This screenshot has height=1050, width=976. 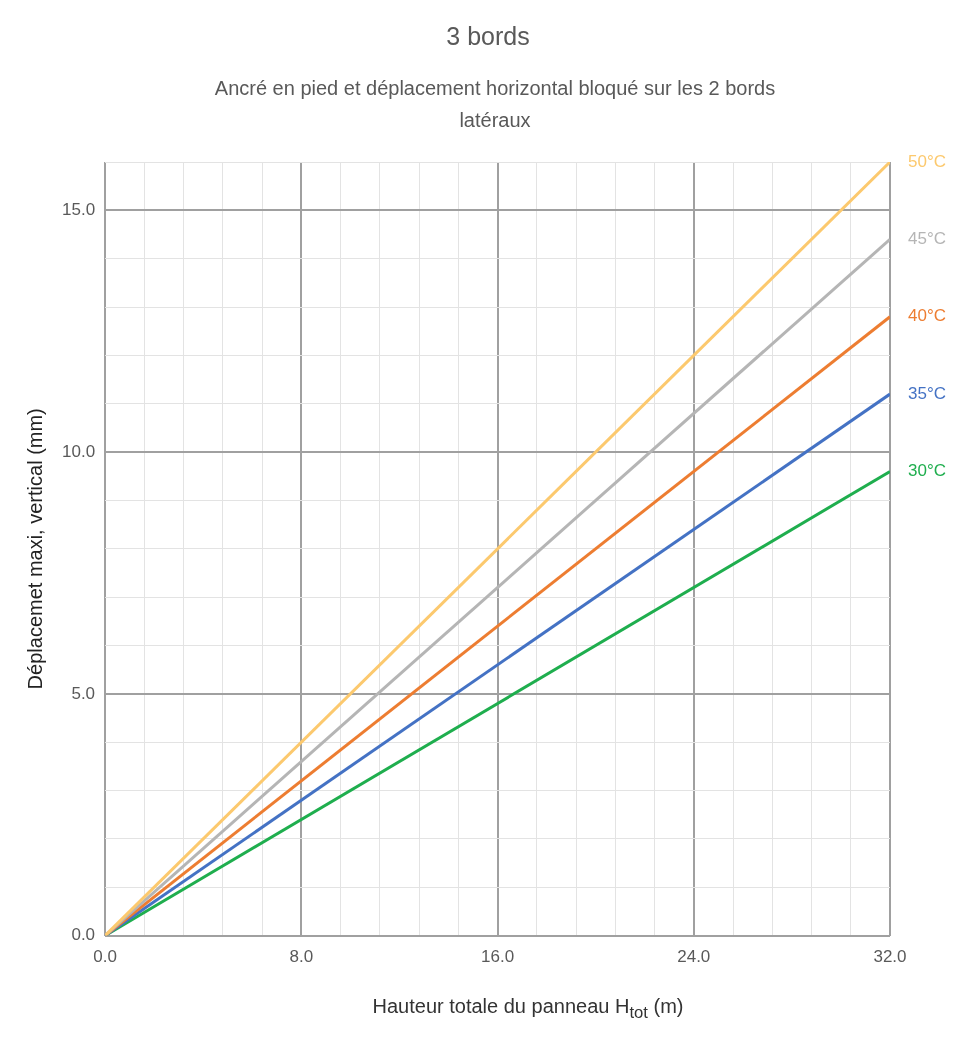 I want to click on chart-title: 3 bords, so click(x=488, y=36).